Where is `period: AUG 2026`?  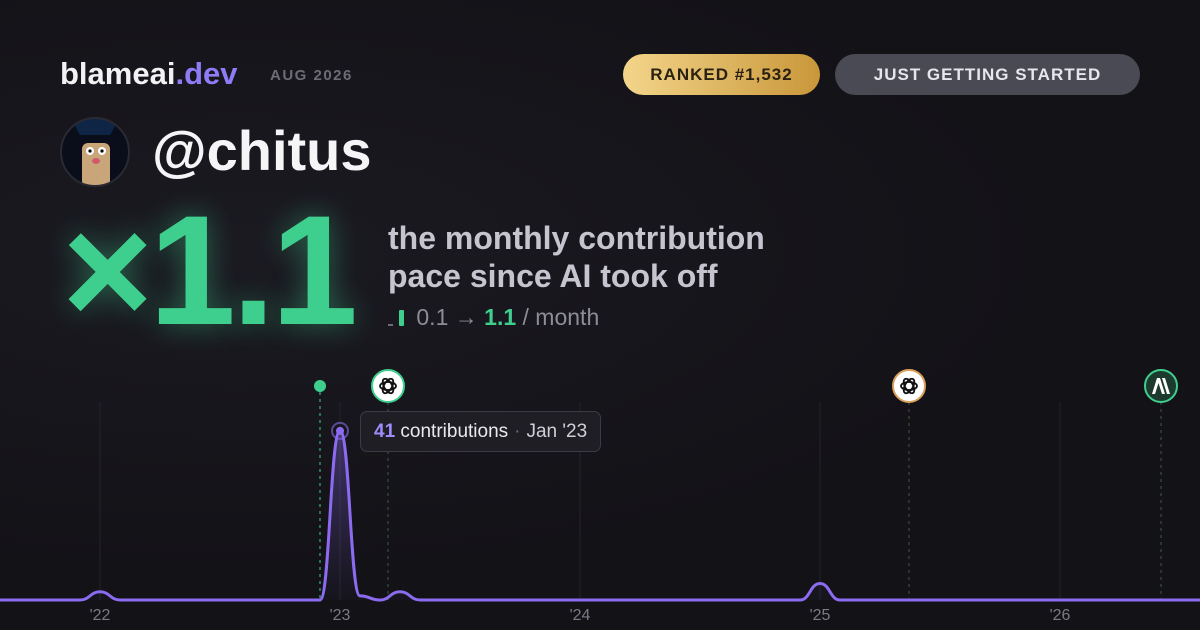
period: AUG 2026 is located at coordinates (311, 75).